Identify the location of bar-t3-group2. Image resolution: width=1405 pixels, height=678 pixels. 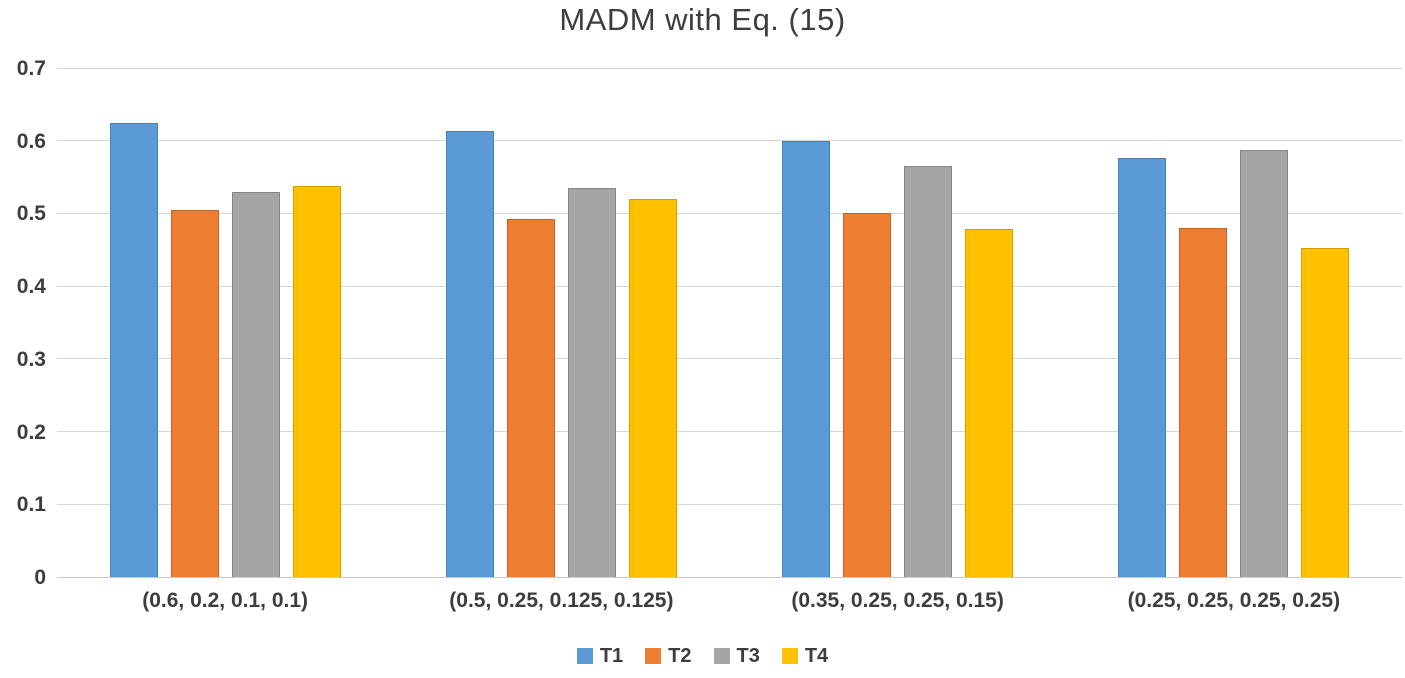
(591, 382).